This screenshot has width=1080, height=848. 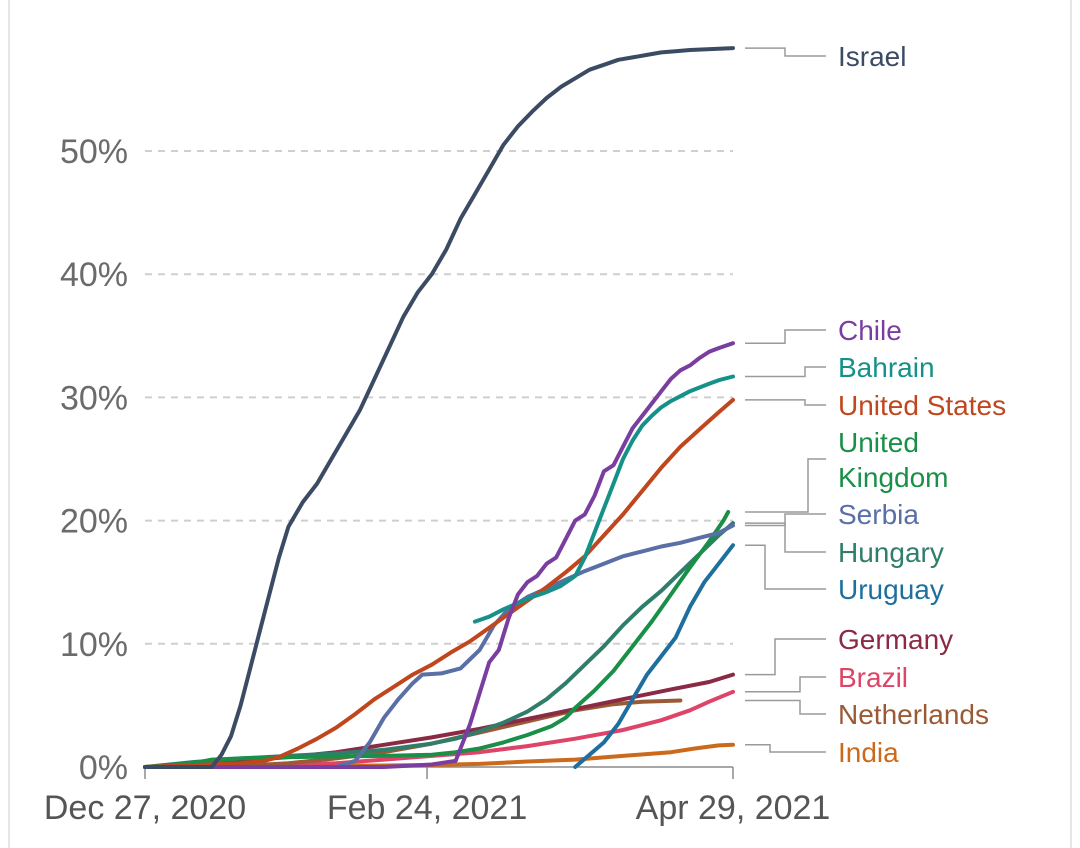 I want to click on y-tick-label: 10%, so click(x=94, y=645).